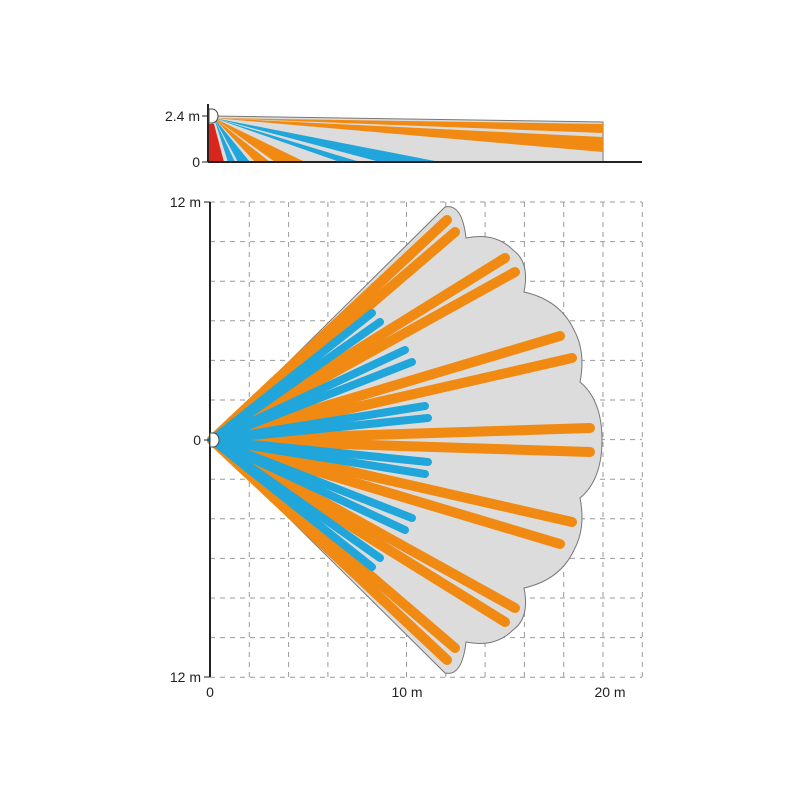 Image resolution: width=800 pixels, height=801 pixels. Describe the element at coordinates (609, 692) in the screenshot. I see `x-label-20m: 20 m` at that location.